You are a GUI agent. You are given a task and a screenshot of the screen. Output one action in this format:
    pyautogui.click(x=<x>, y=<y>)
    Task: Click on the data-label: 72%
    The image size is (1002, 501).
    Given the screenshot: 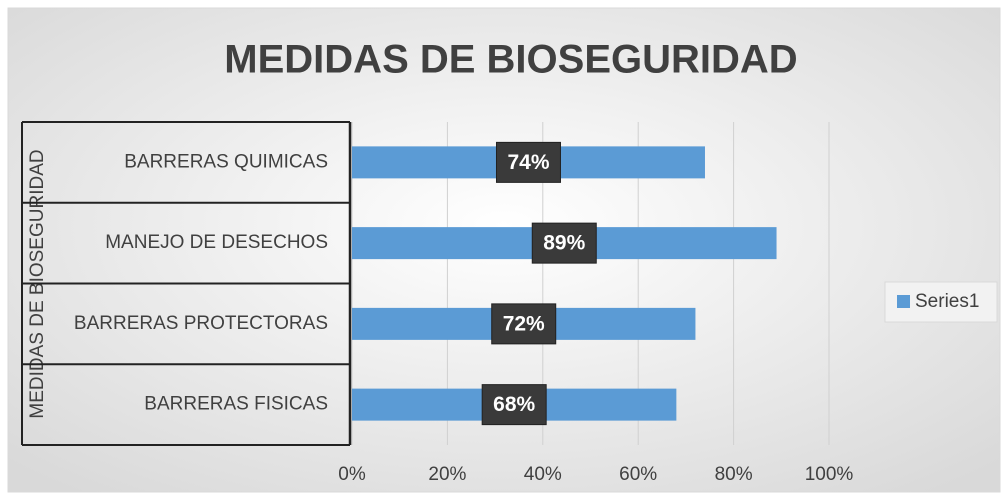 What is the action you would take?
    pyautogui.click(x=524, y=323)
    